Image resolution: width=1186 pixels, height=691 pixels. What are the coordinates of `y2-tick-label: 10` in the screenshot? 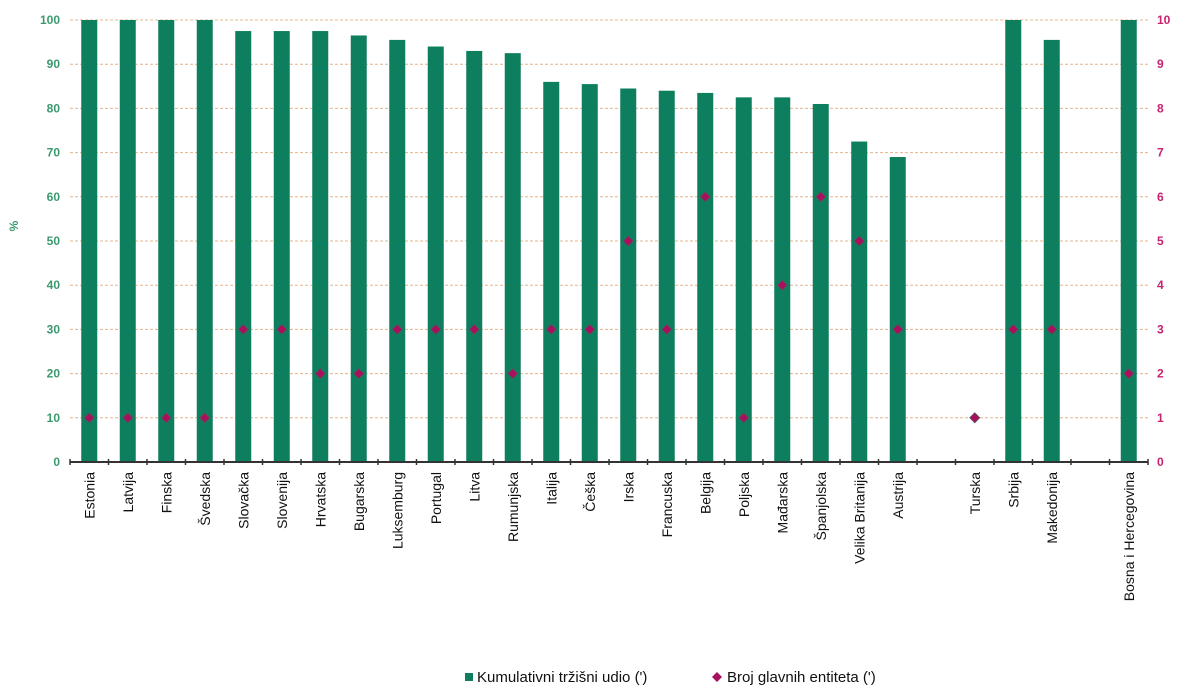 It's located at (1164, 20).